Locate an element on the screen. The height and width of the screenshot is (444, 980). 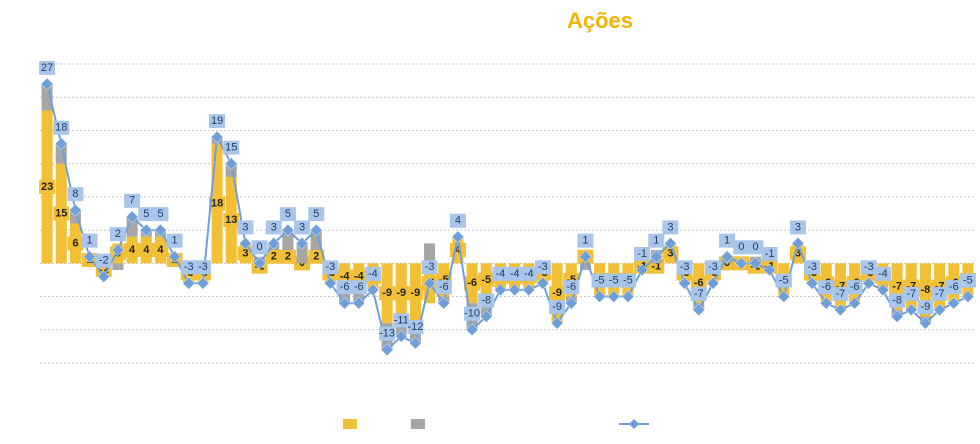
point-label: -3 is located at coordinates (189, 267).